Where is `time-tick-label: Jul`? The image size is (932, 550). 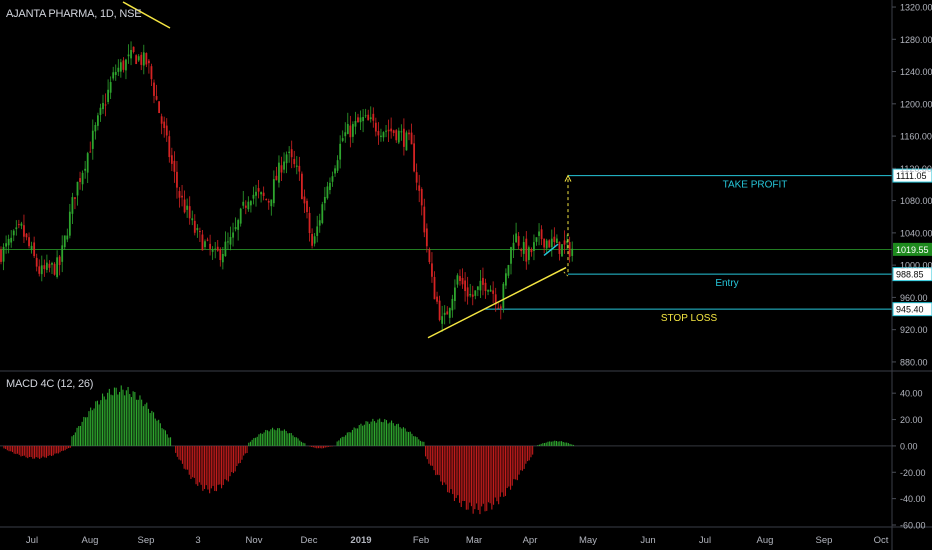 time-tick-label: Jul is located at coordinates (705, 540).